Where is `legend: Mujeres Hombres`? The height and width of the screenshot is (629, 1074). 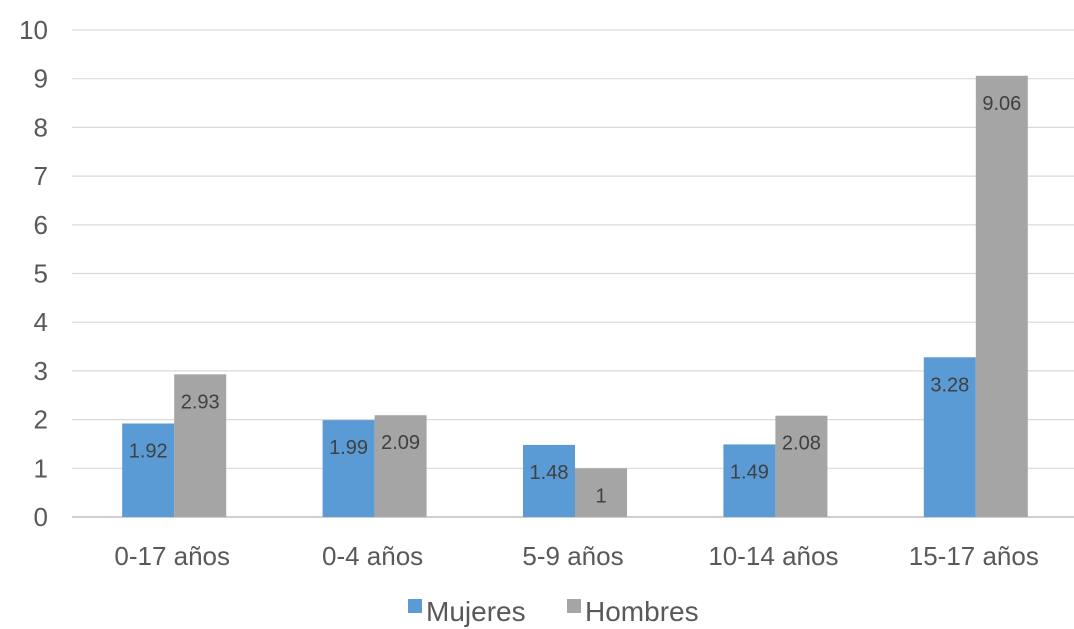
legend: Mujeres Hombres is located at coordinates (553, 611).